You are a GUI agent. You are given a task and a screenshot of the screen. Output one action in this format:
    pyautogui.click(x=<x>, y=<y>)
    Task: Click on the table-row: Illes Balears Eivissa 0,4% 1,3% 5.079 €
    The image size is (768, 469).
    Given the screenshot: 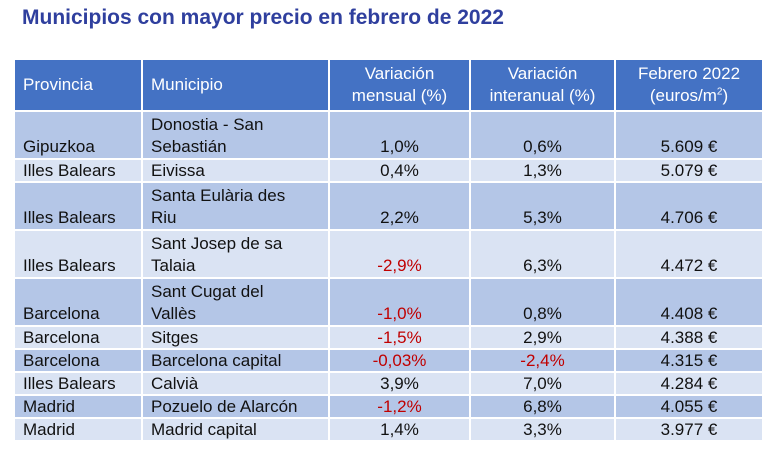 What is the action you would take?
    pyautogui.click(x=388, y=170)
    